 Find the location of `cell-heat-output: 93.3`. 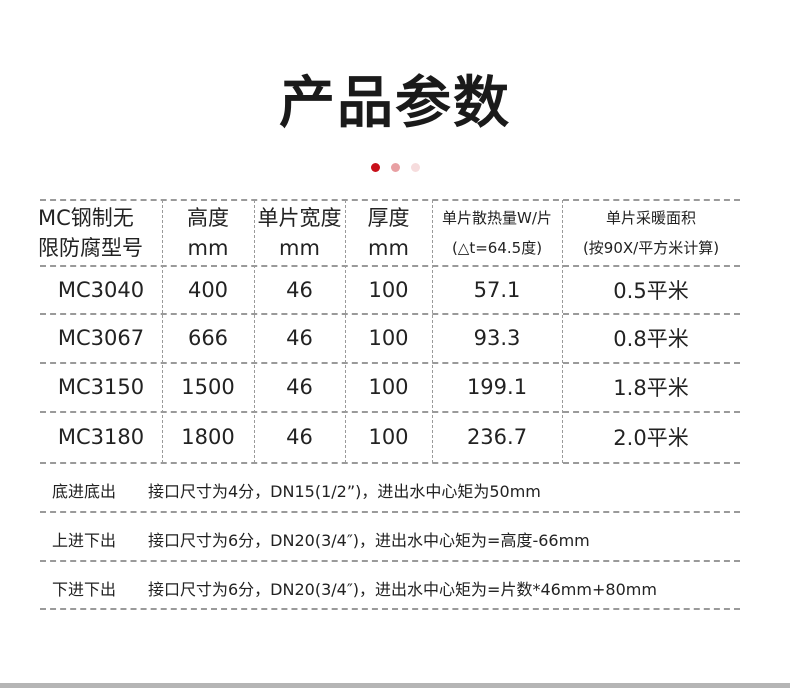

cell-heat-output: 93.3 is located at coordinates (497, 338).